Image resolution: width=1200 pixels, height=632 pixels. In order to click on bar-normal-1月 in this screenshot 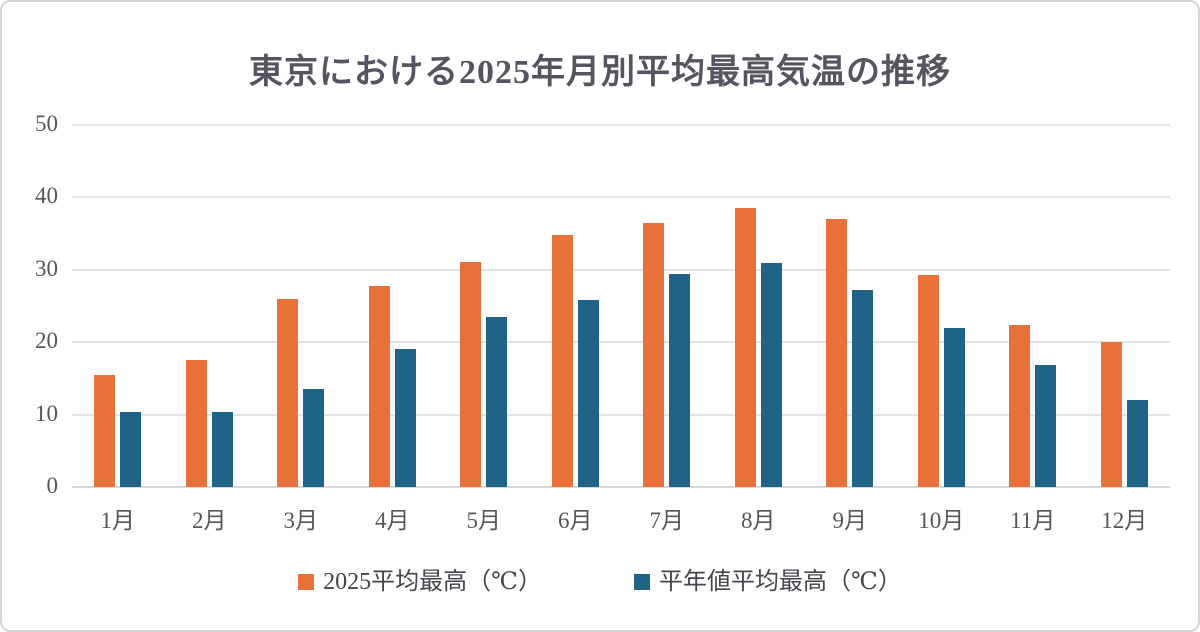, I will do `click(131, 449)`.